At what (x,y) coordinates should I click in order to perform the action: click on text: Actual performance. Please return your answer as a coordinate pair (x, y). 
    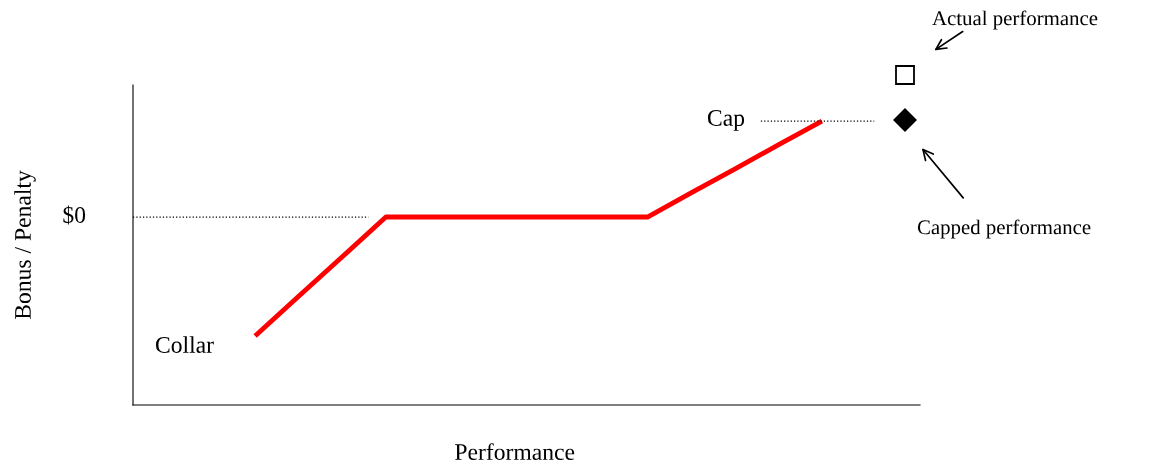
    Looking at the image, I should click on (1015, 20).